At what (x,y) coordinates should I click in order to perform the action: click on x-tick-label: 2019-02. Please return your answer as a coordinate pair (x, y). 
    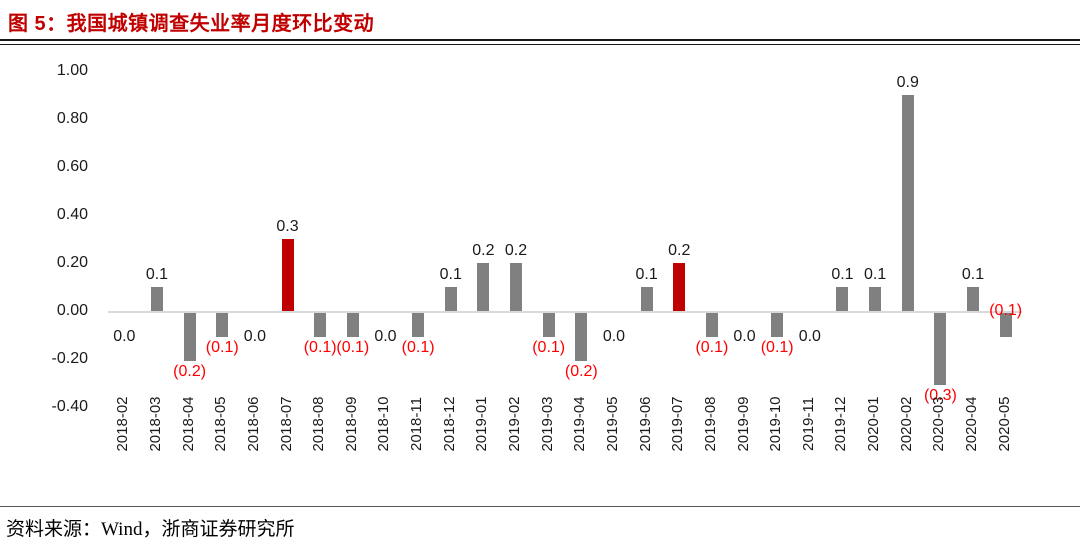
    Looking at the image, I should click on (515, 424).